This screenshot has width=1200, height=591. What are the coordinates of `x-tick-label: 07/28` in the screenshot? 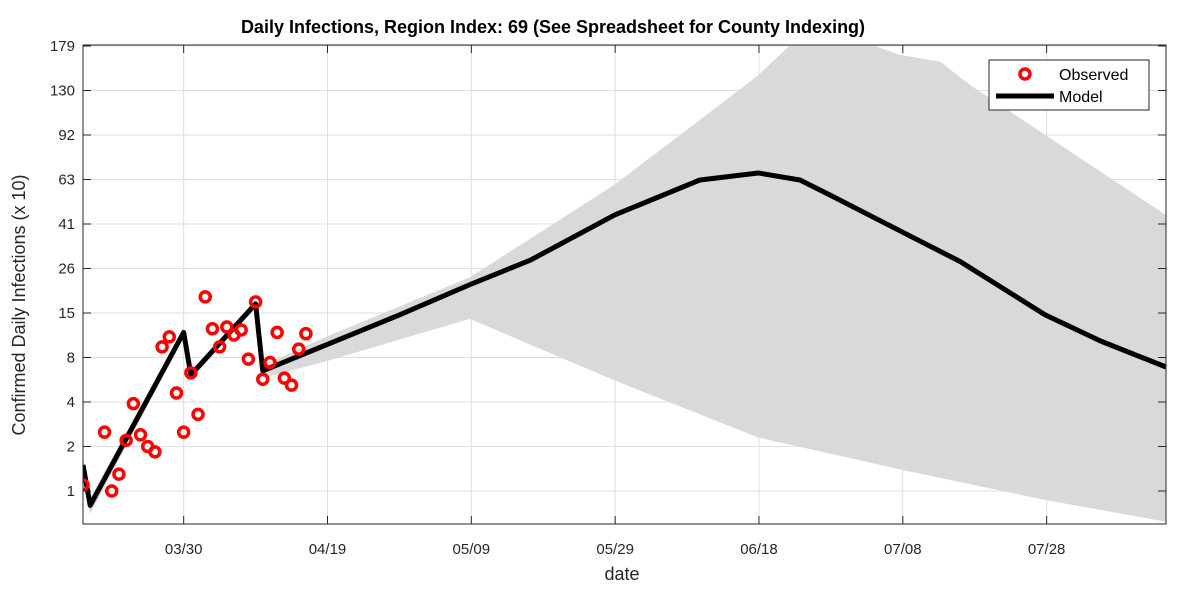 It's located at (1047, 549).